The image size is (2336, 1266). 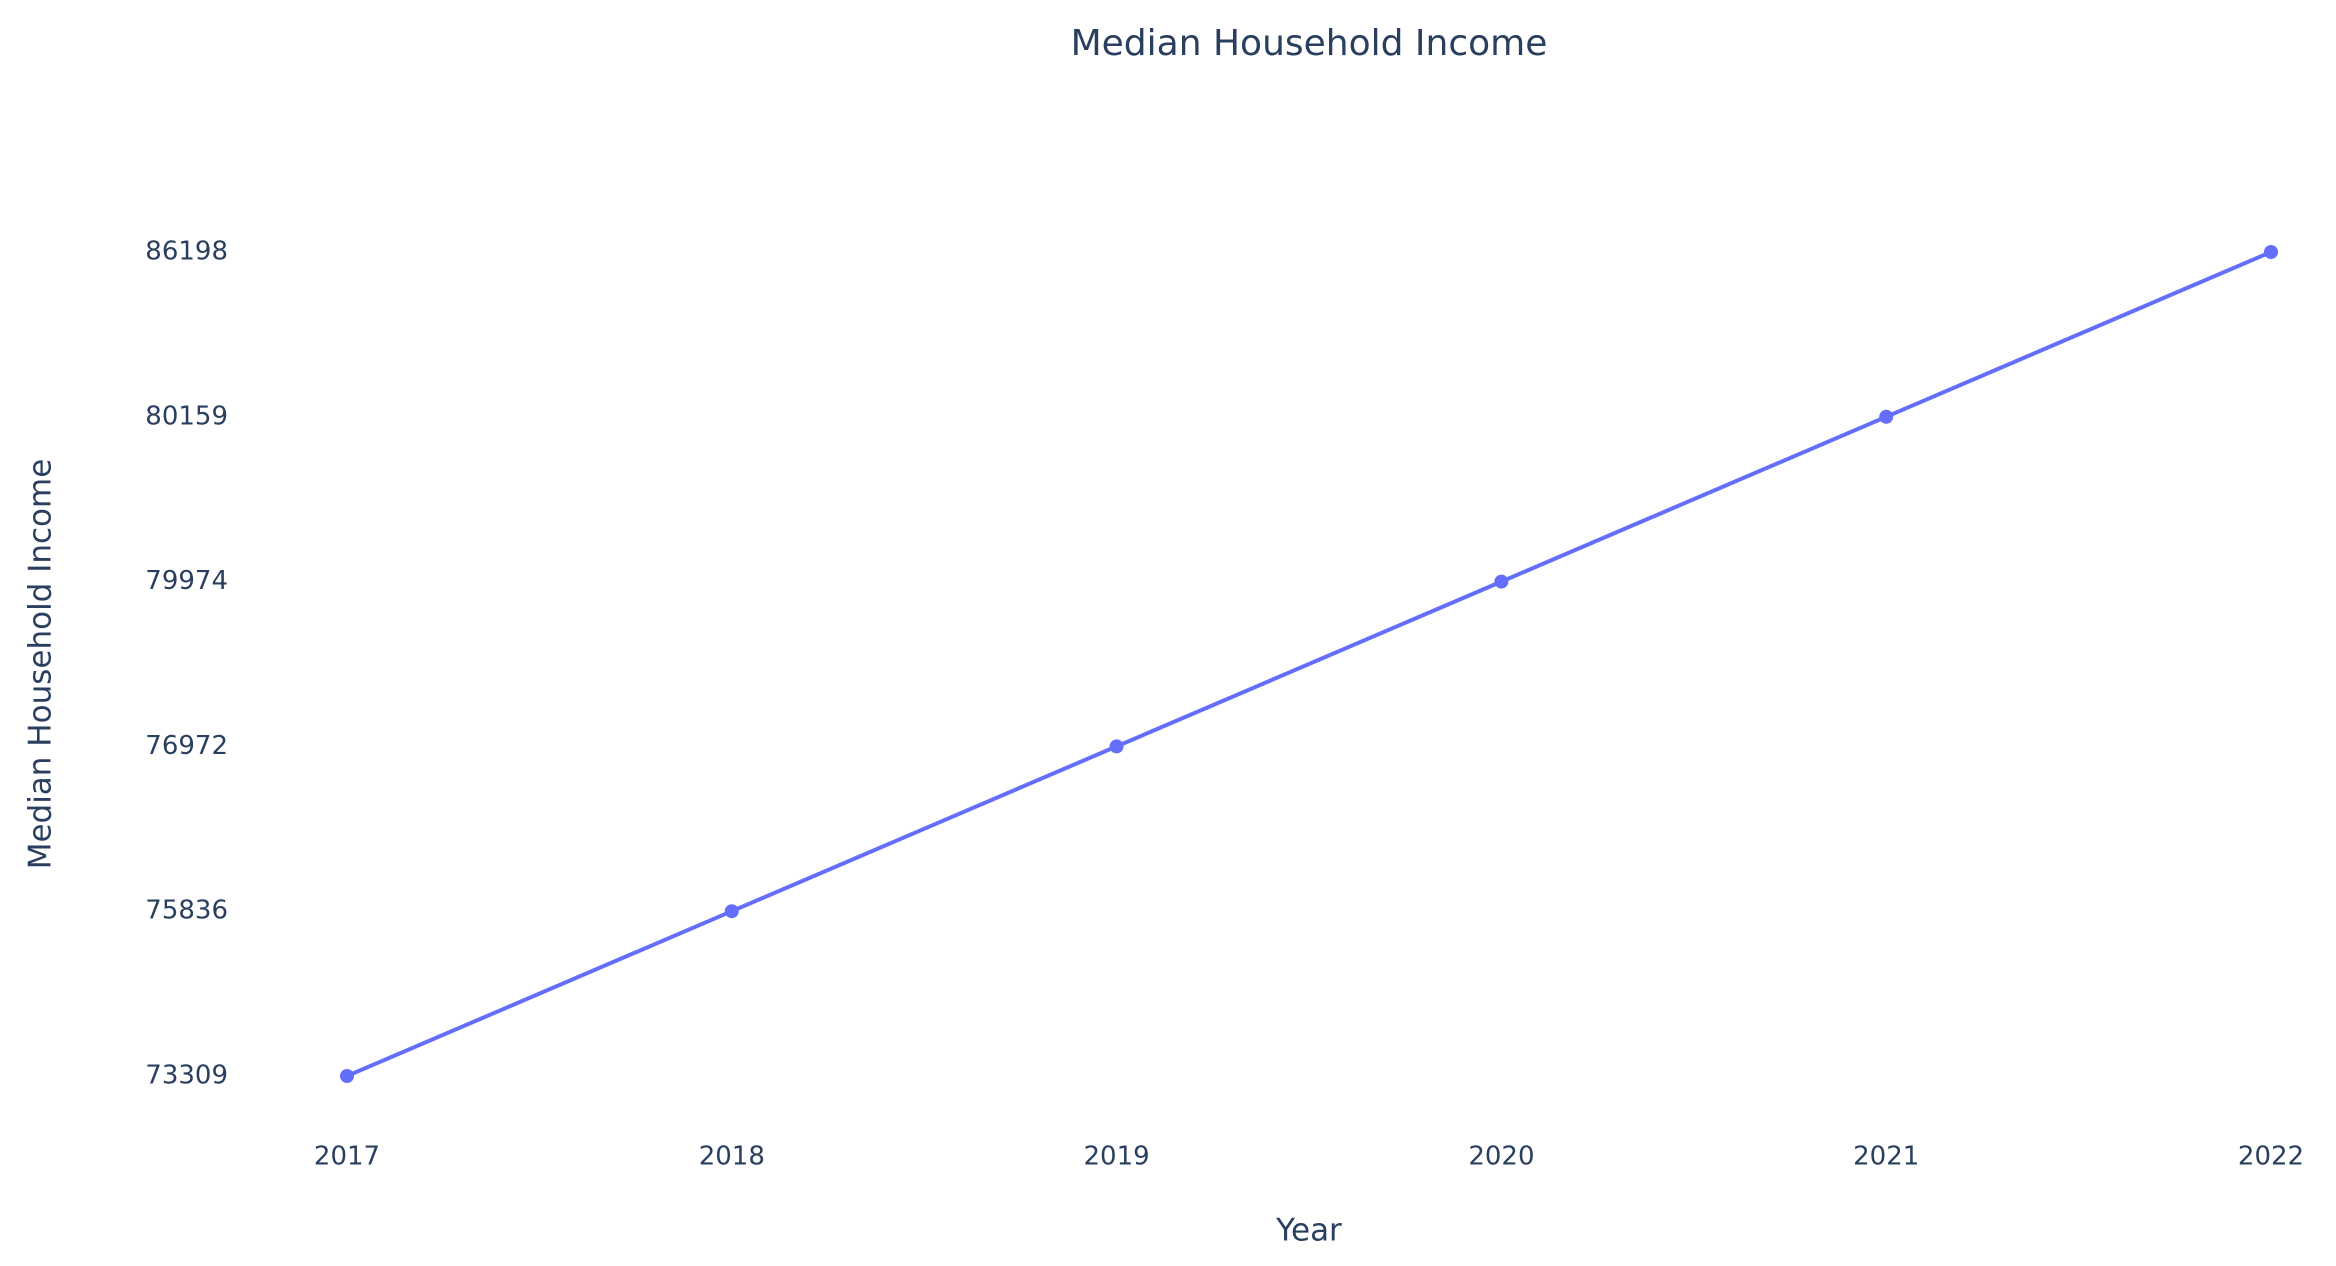 What do you see at coordinates (1117, 1157) in the screenshot?
I see `x-tick-label: 2019` at bounding box center [1117, 1157].